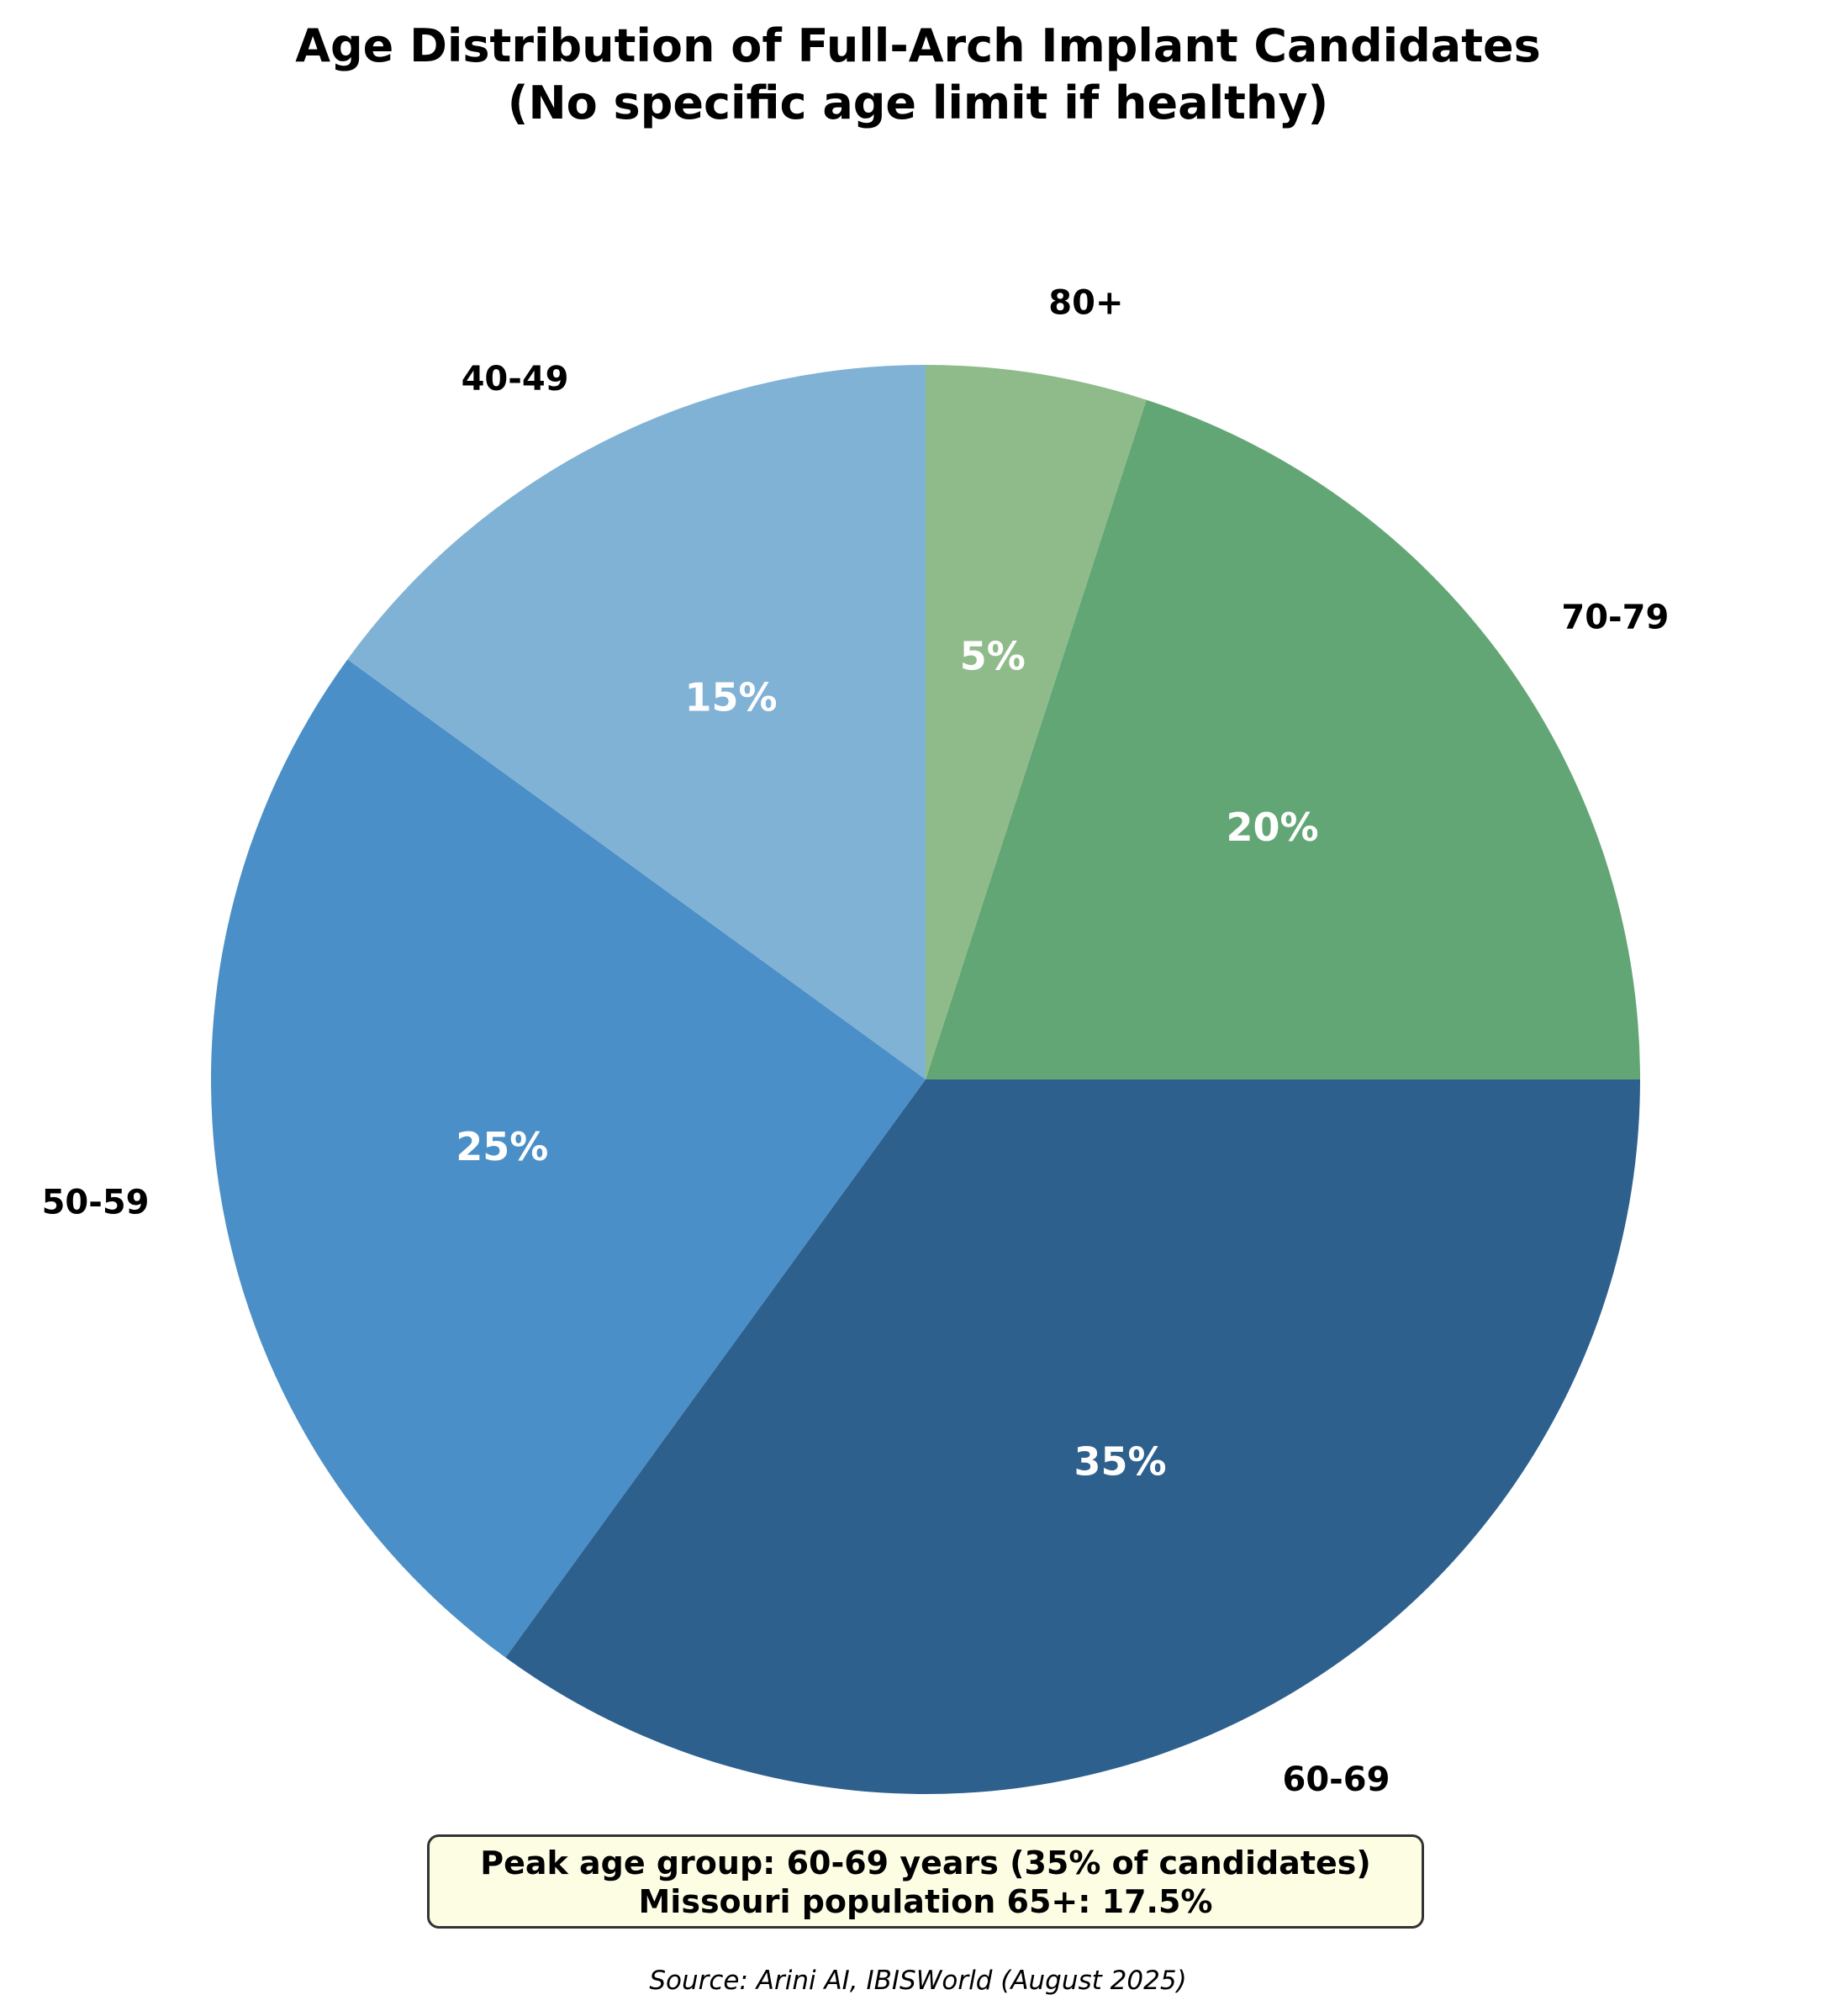 The width and height of the screenshot is (1836, 2016). I want to click on pie-slice-80+, so click(1036, 722).